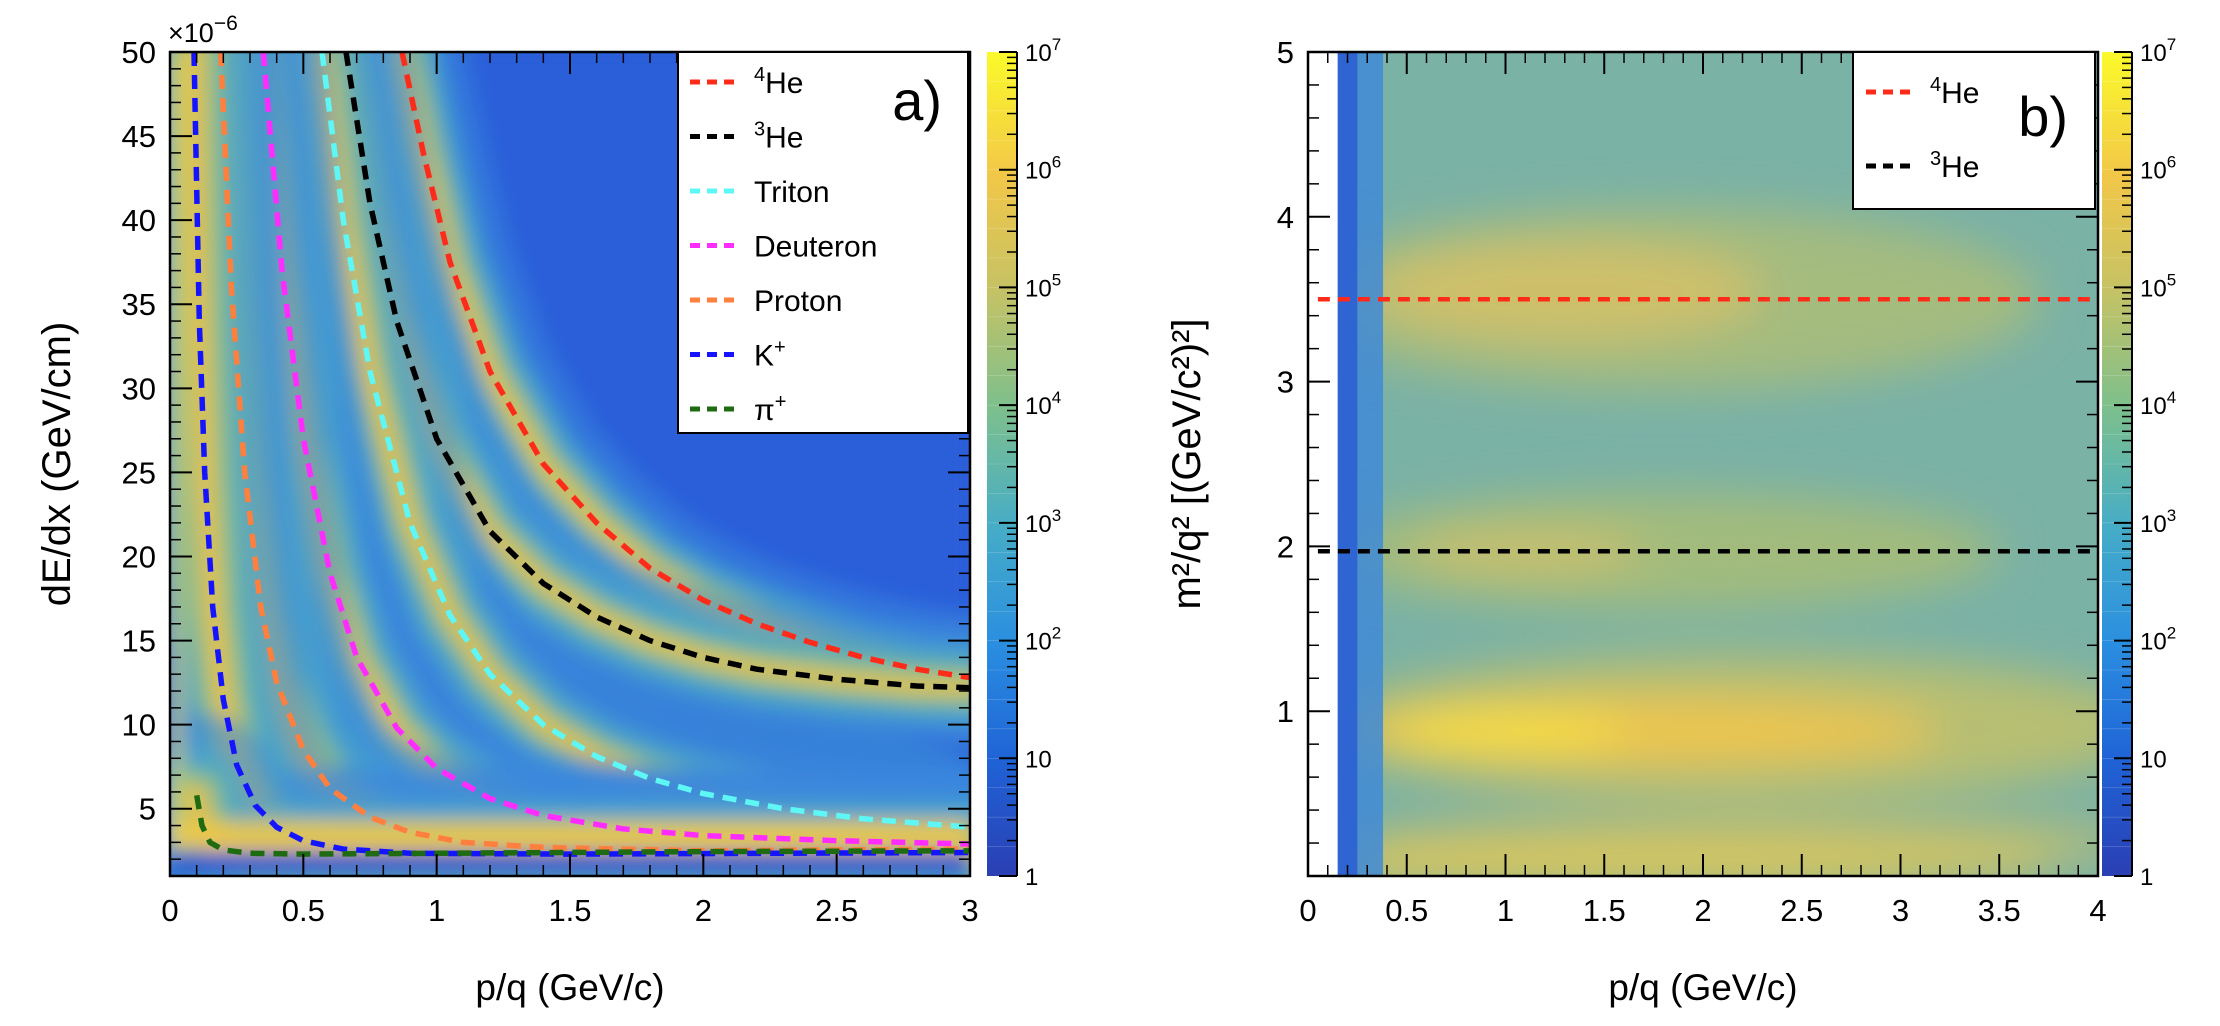  What do you see at coordinates (581, 825) in the screenshot?
I see `curve-π-6` at bounding box center [581, 825].